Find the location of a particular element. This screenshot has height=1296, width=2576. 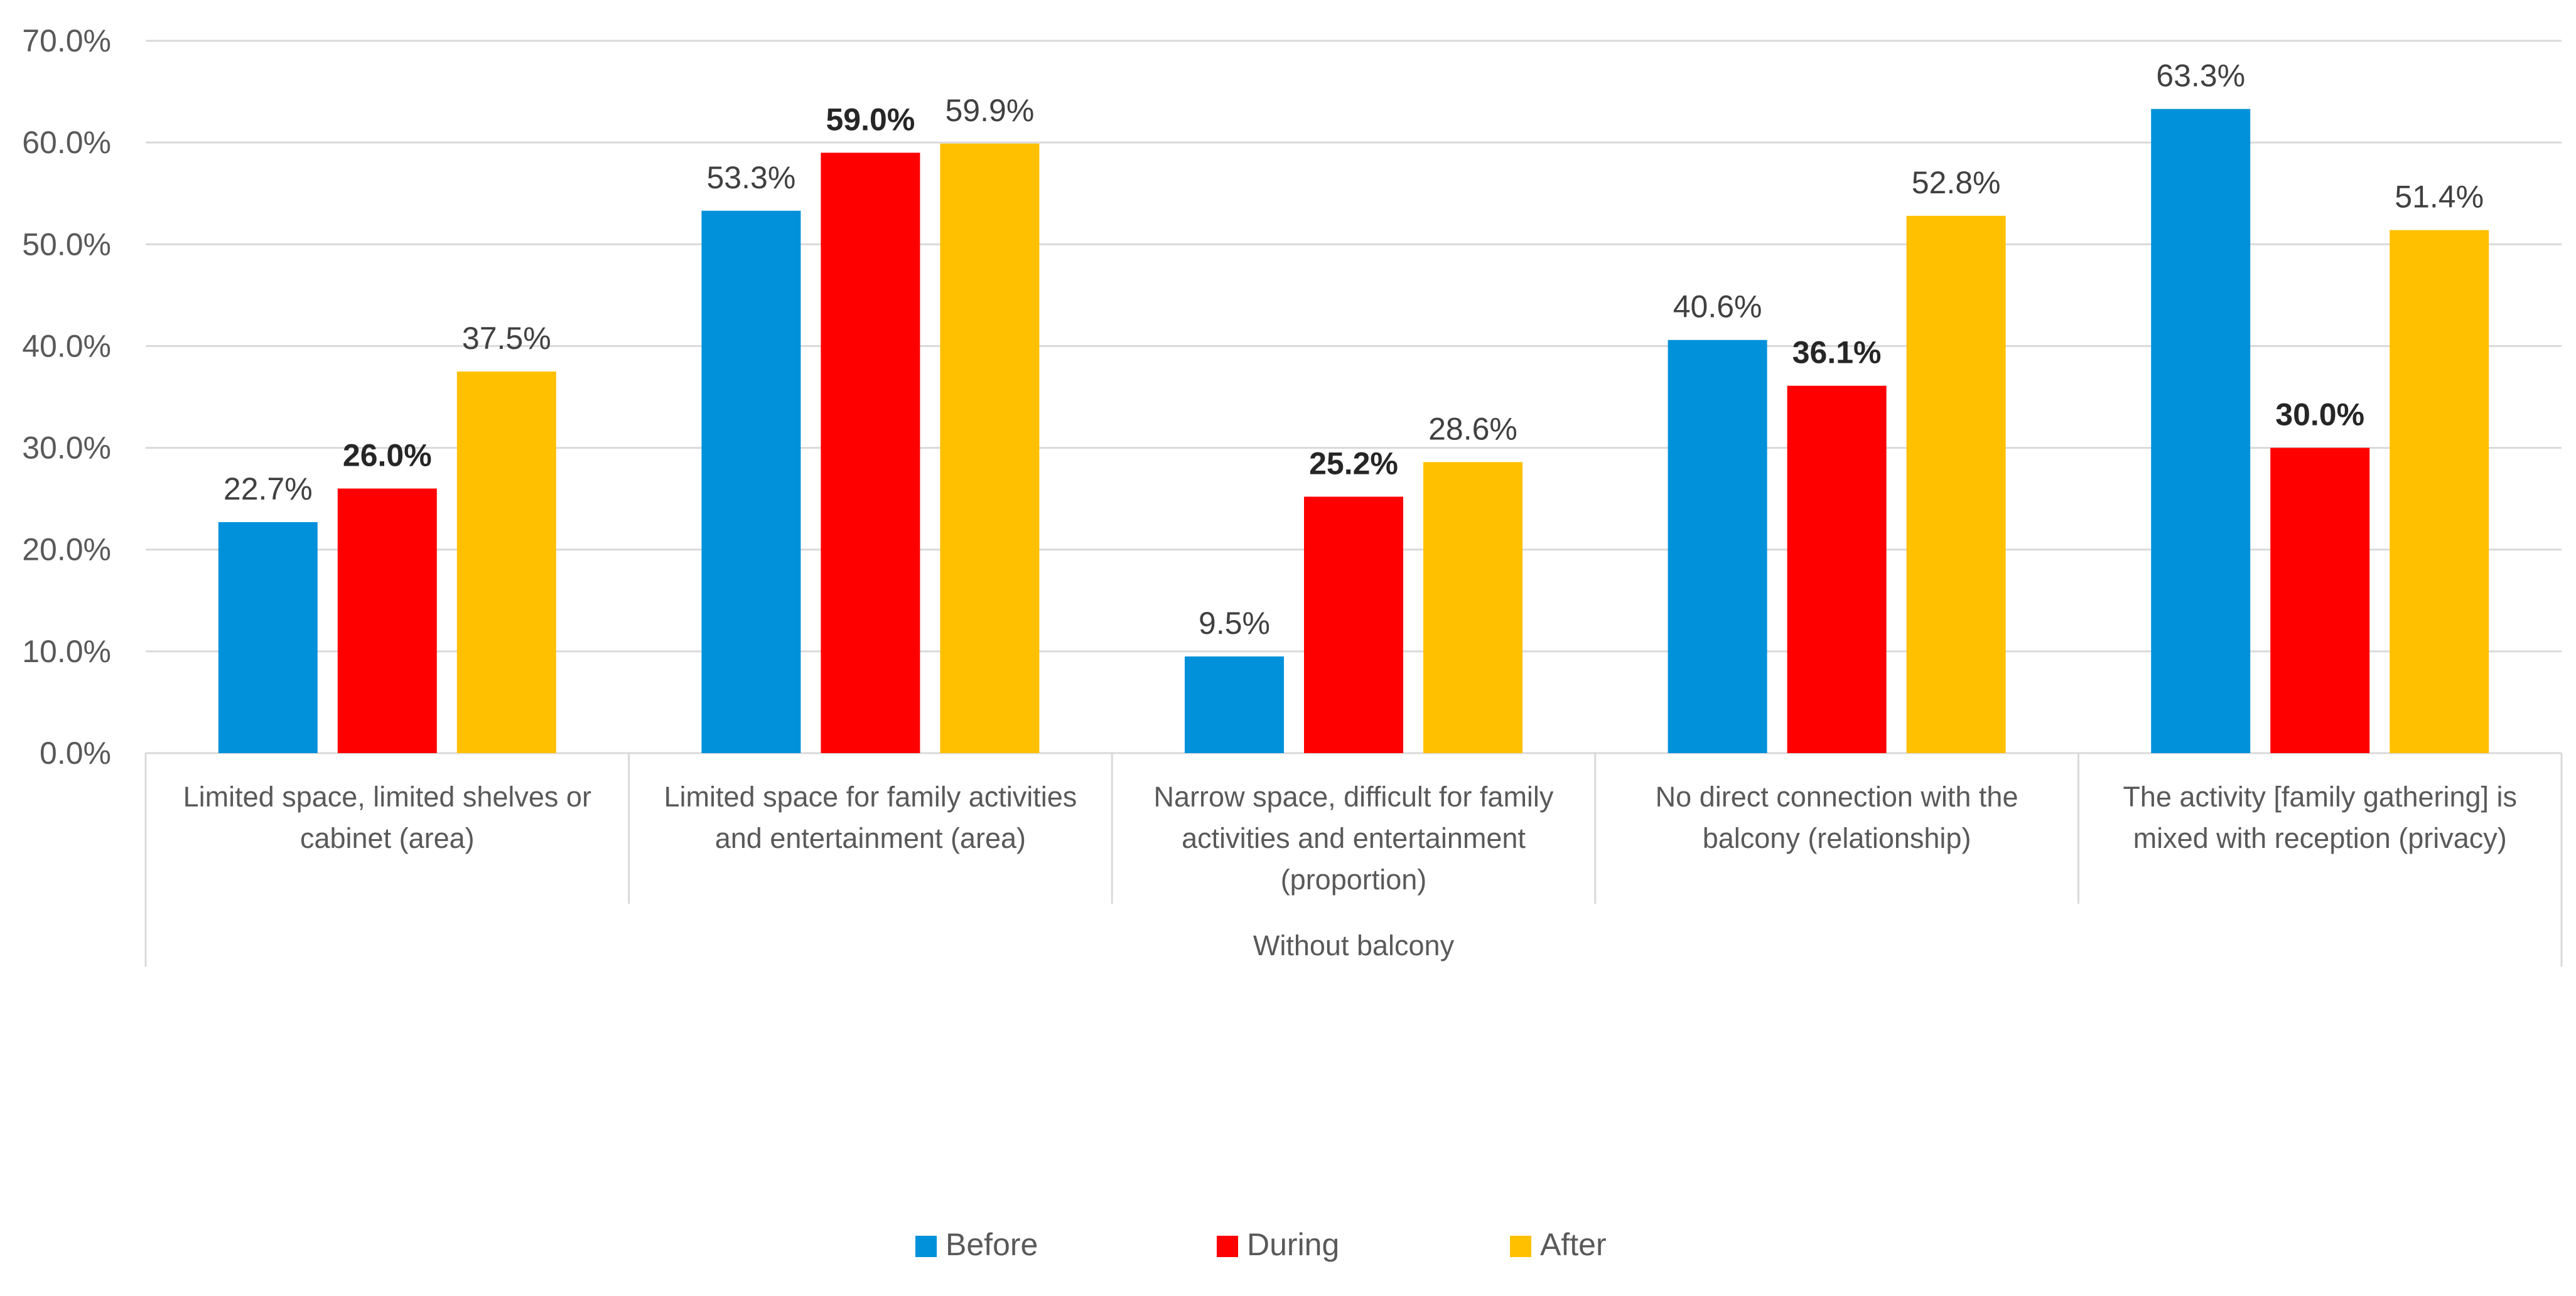

data-label: 22.7% is located at coordinates (268, 488).